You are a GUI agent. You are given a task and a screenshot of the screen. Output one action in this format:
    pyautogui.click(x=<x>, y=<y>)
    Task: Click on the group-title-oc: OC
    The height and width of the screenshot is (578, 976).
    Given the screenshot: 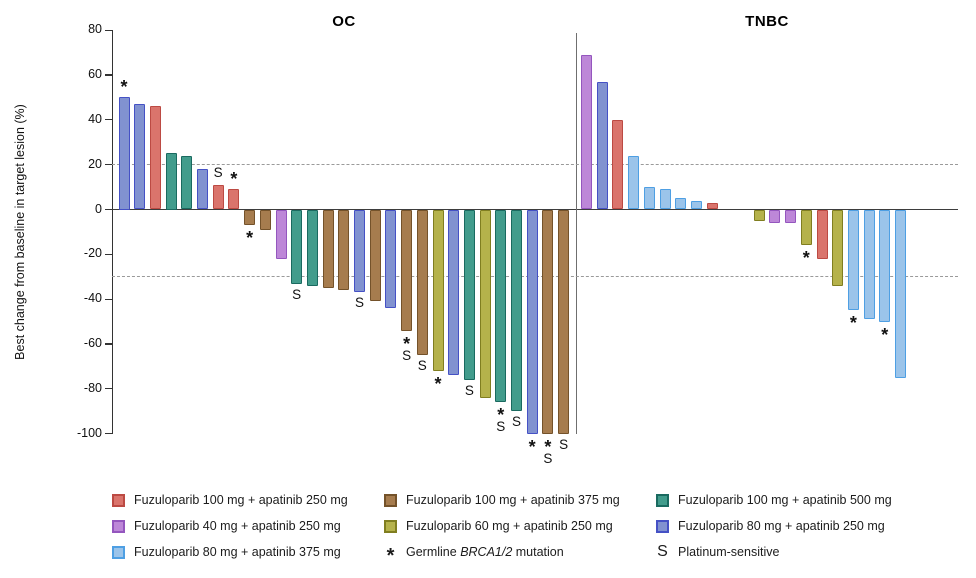 What is the action you would take?
    pyautogui.click(x=344, y=21)
    